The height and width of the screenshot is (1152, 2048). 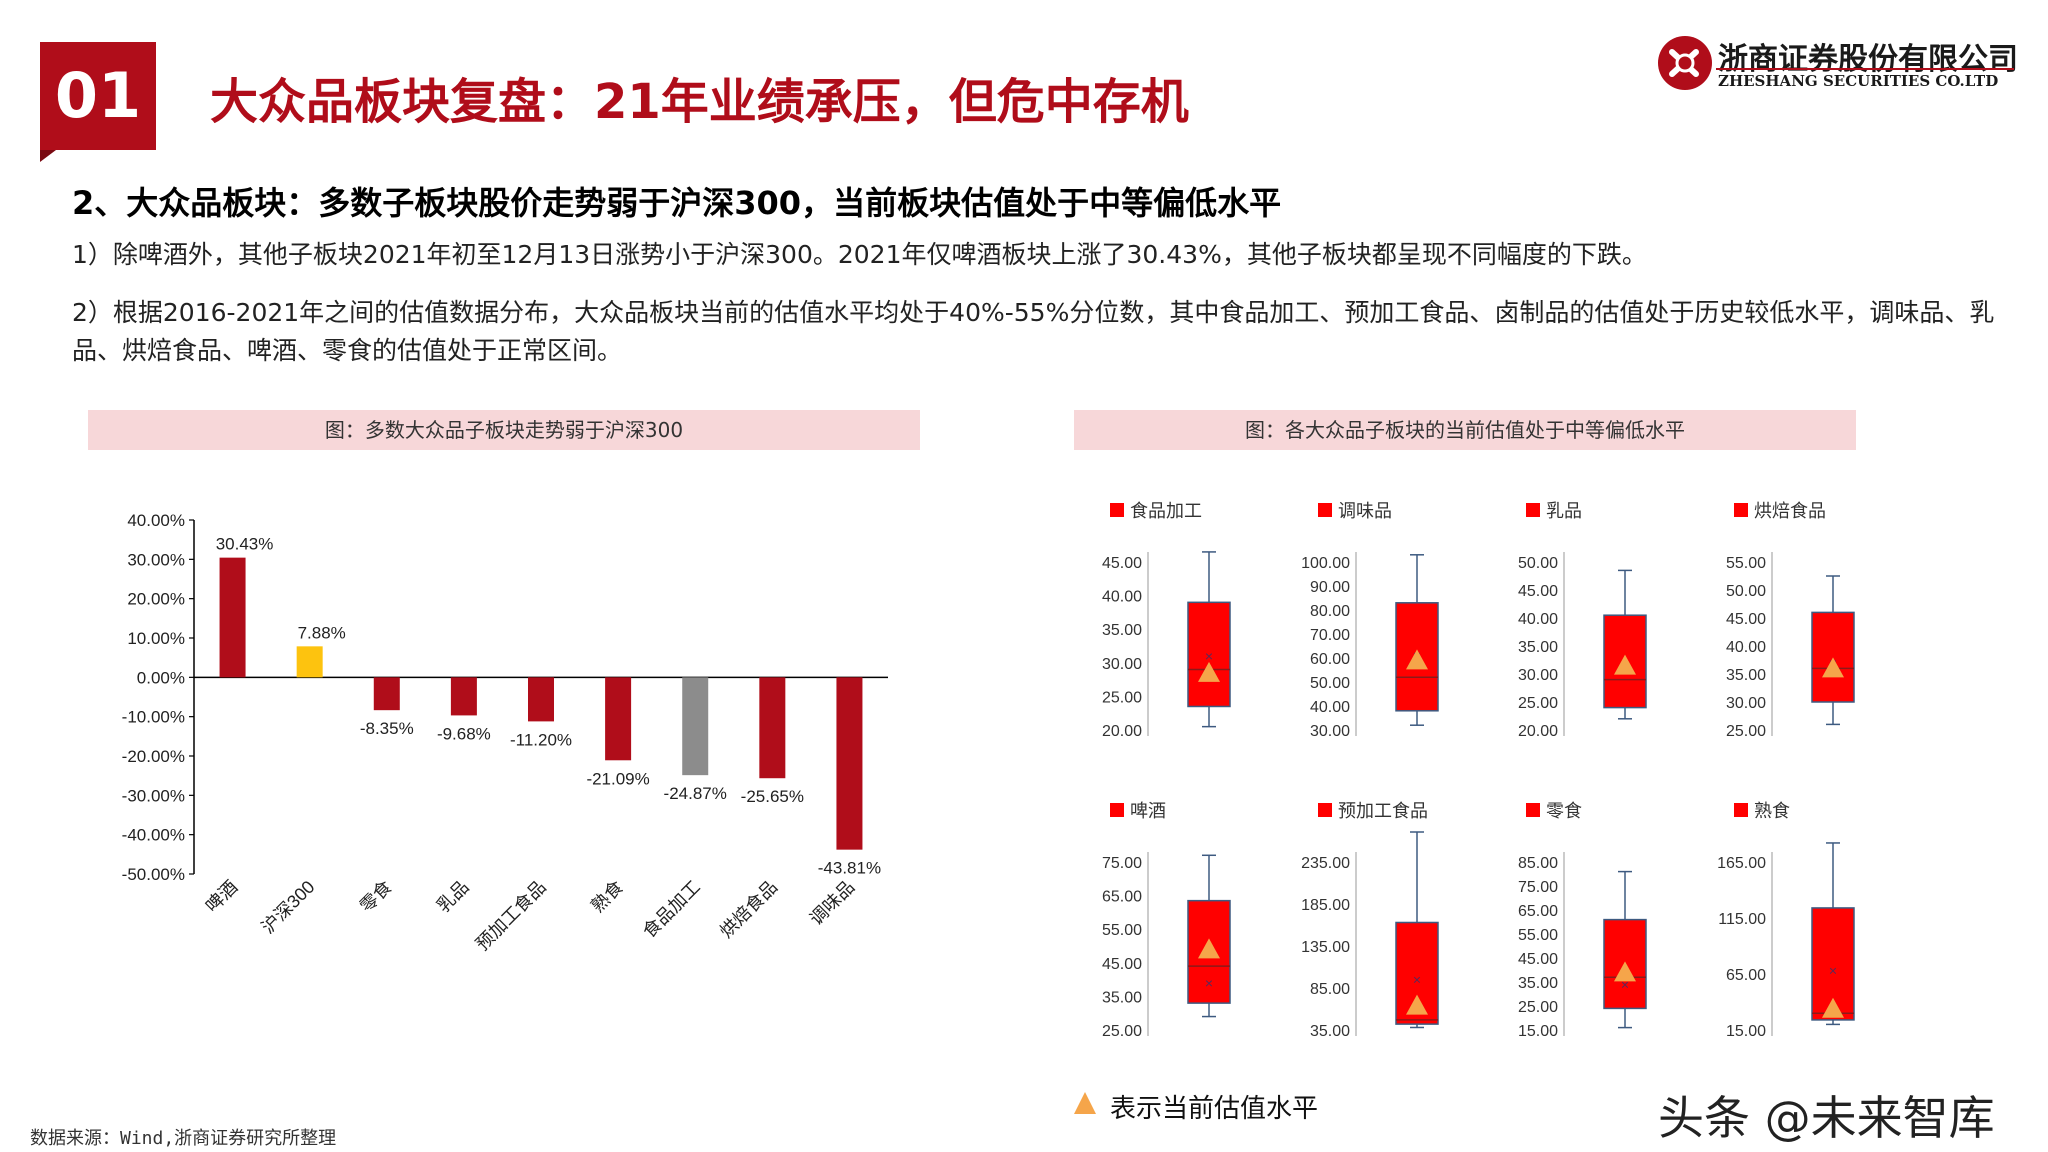 I want to click on panel-tick-label: 60.00, so click(x=1330, y=659).